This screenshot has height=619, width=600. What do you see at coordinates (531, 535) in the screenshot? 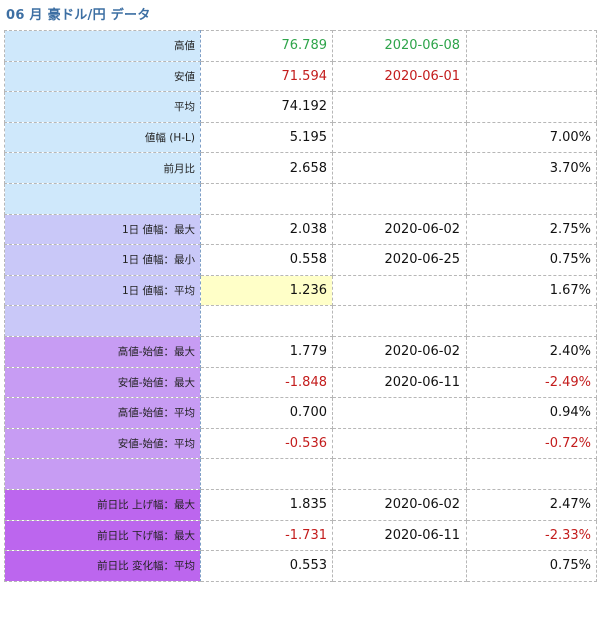
I see `row-percent: -2.33%` at bounding box center [531, 535].